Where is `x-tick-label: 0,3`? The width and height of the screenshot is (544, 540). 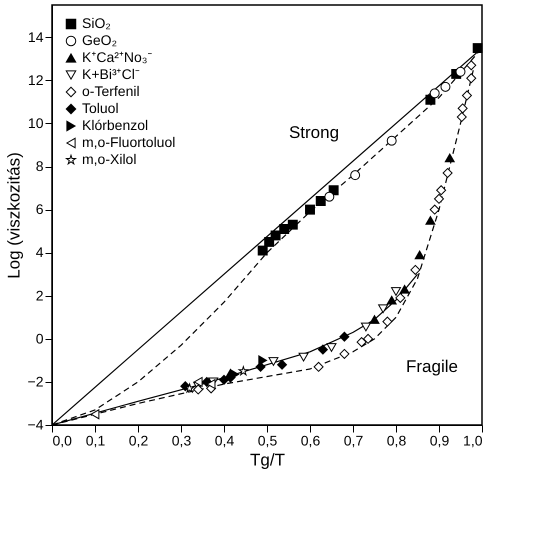 x-tick-label: 0,3 is located at coordinates (182, 440).